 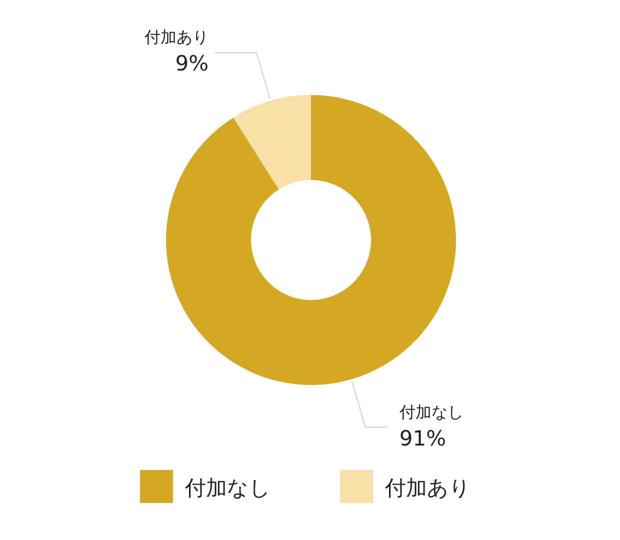 I want to click on slice-label: 付加あり, so click(x=176, y=37).